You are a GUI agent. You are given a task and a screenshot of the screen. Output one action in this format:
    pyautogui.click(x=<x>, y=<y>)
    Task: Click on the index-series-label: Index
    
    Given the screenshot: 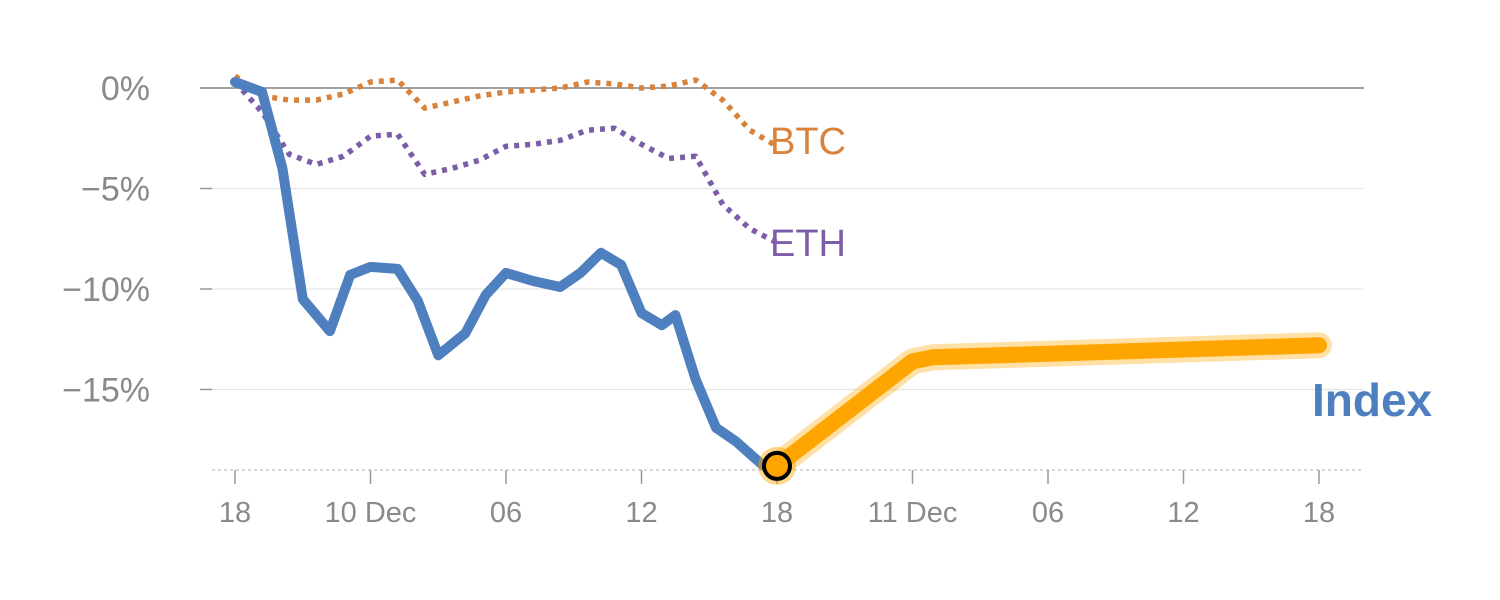 What is the action you would take?
    pyautogui.click(x=1372, y=400)
    